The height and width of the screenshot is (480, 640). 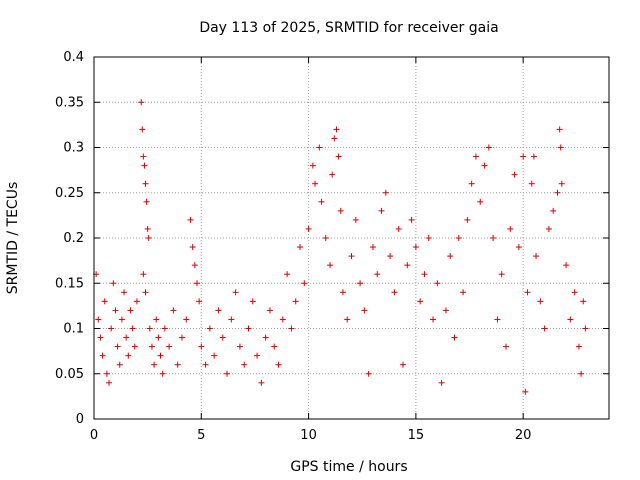 What do you see at coordinates (13, 238) in the screenshot?
I see `y-axis-label: SRMTID / TECUs` at bounding box center [13, 238].